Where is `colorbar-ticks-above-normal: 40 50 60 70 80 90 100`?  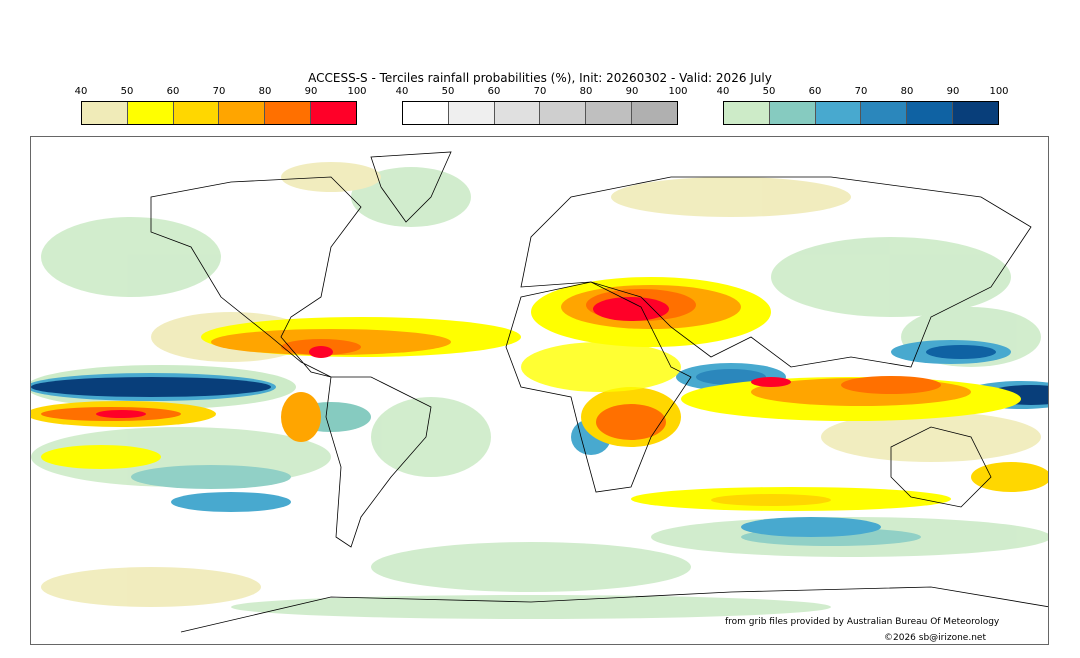
colorbar-ticks-above-normal: 40 50 60 70 80 90 100 is located at coordinates (228, 92).